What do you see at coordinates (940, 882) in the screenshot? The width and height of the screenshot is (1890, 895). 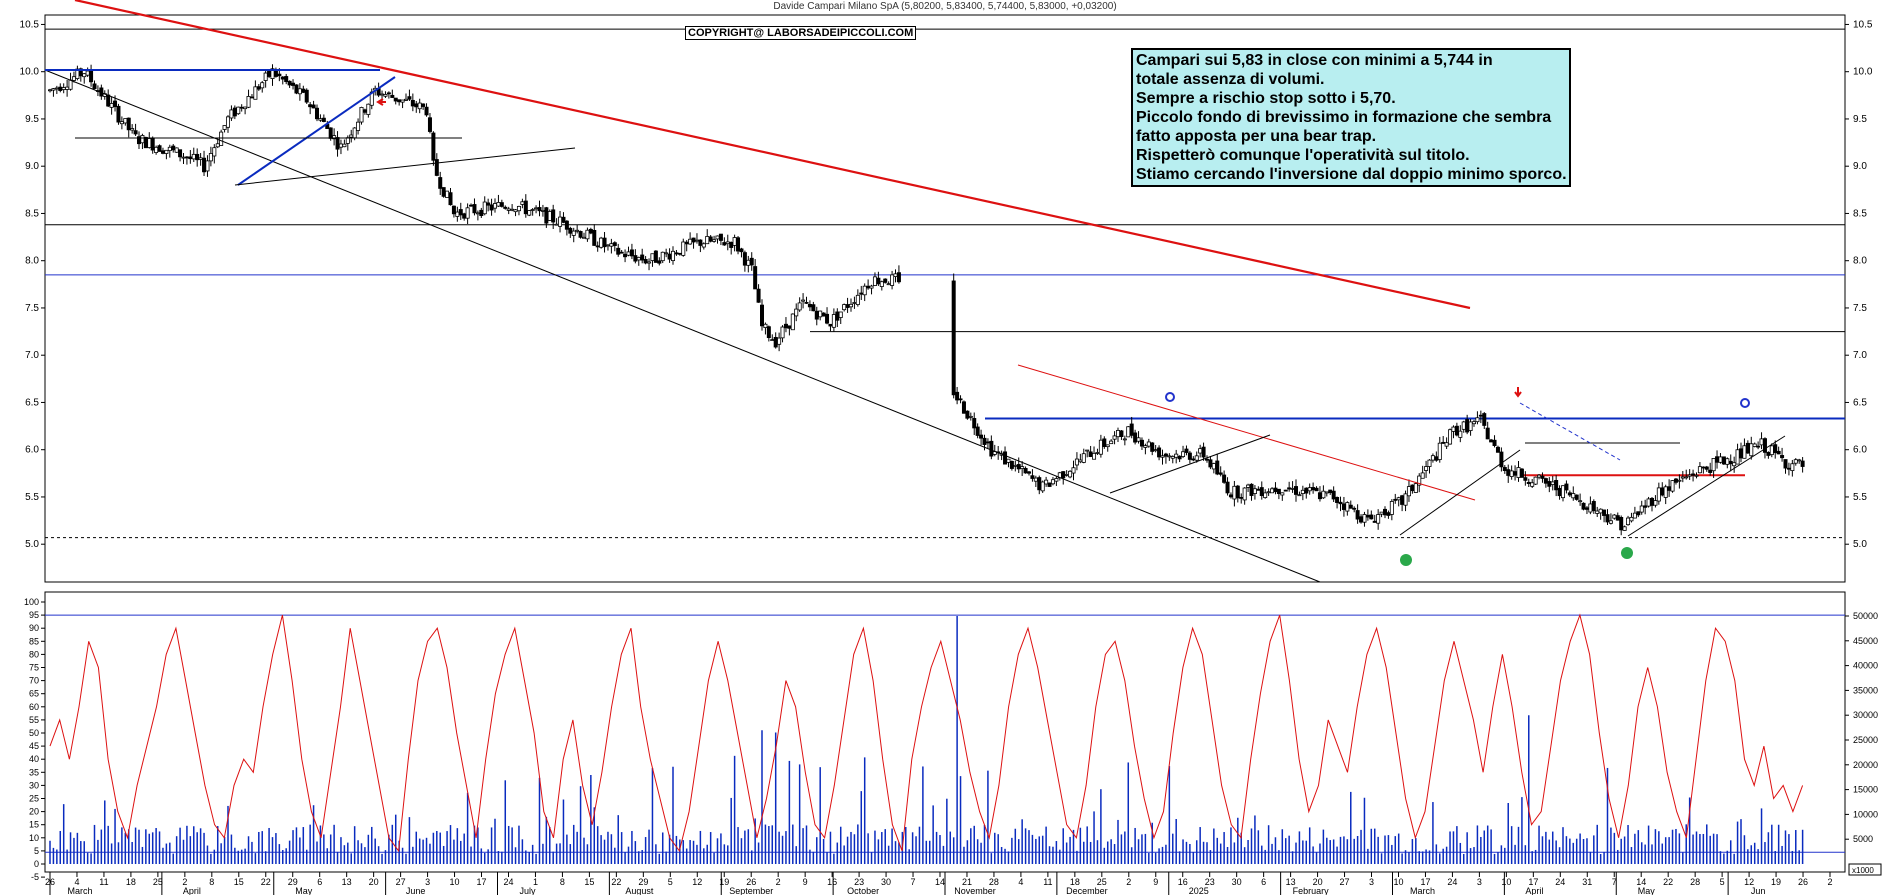 I see `day-tick-label: 14` at bounding box center [940, 882].